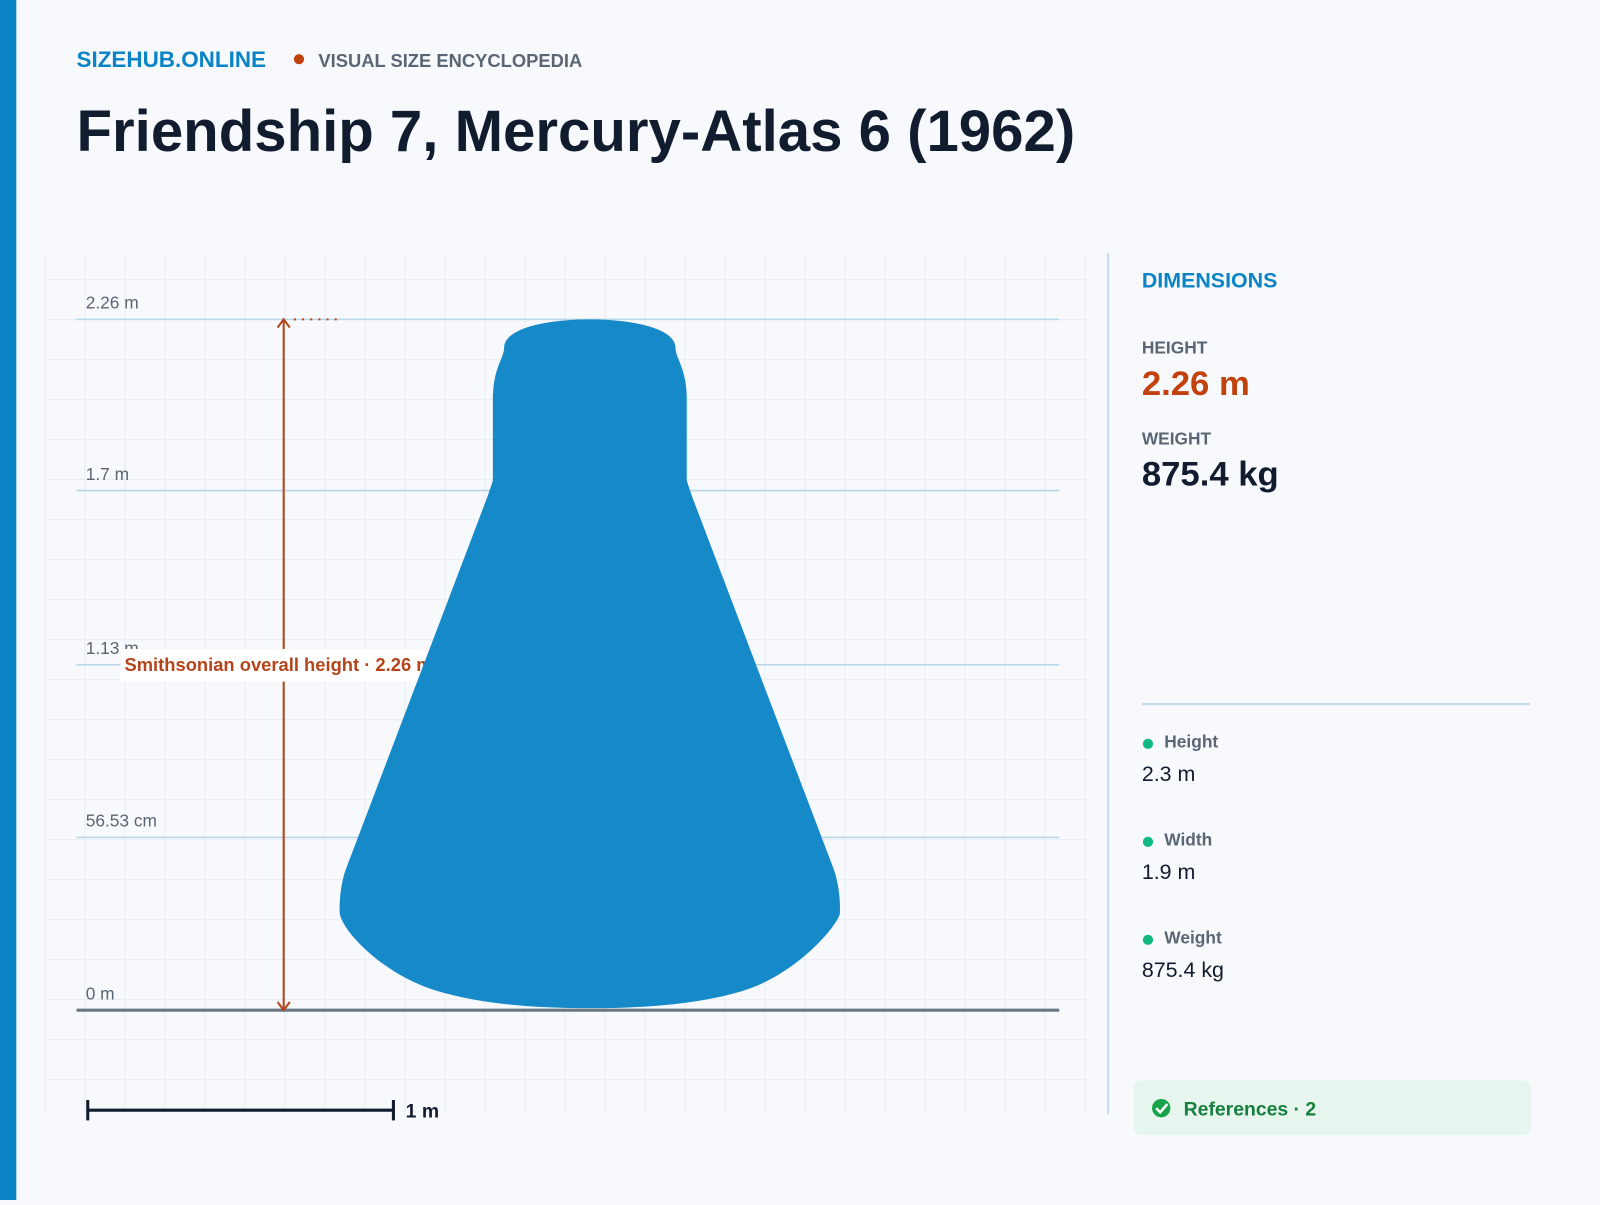 This screenshot has width=1600, height=1205. I want to click on references: References · 2, so click(1250, 1109).